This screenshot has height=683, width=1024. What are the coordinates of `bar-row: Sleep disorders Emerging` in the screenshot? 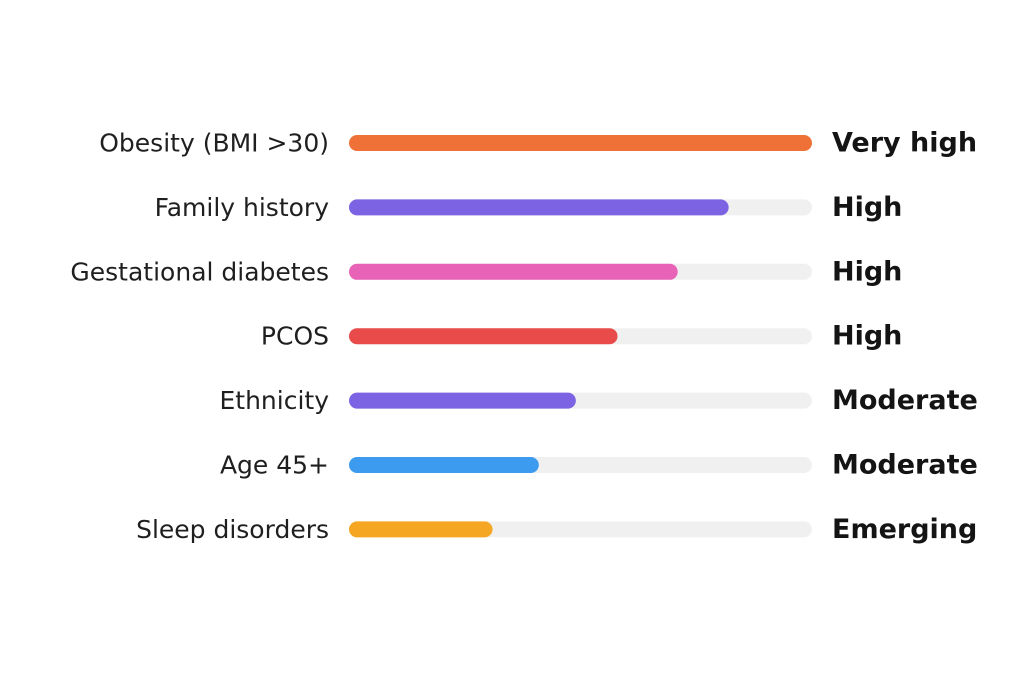 It's located at (556, 529).